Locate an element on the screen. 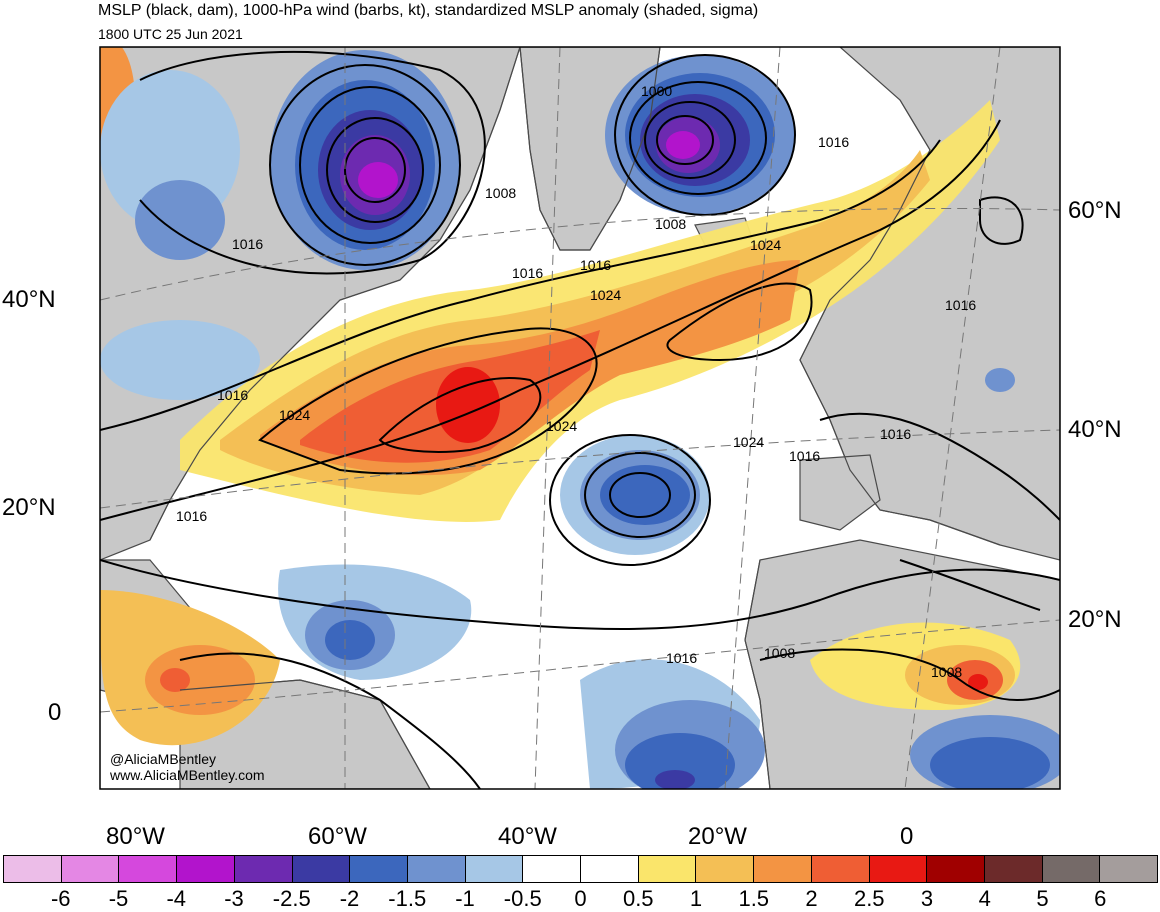 This screenshot has height=912, width=1160. colorbar-label: 2.5 is located at coordinates (869, 898).